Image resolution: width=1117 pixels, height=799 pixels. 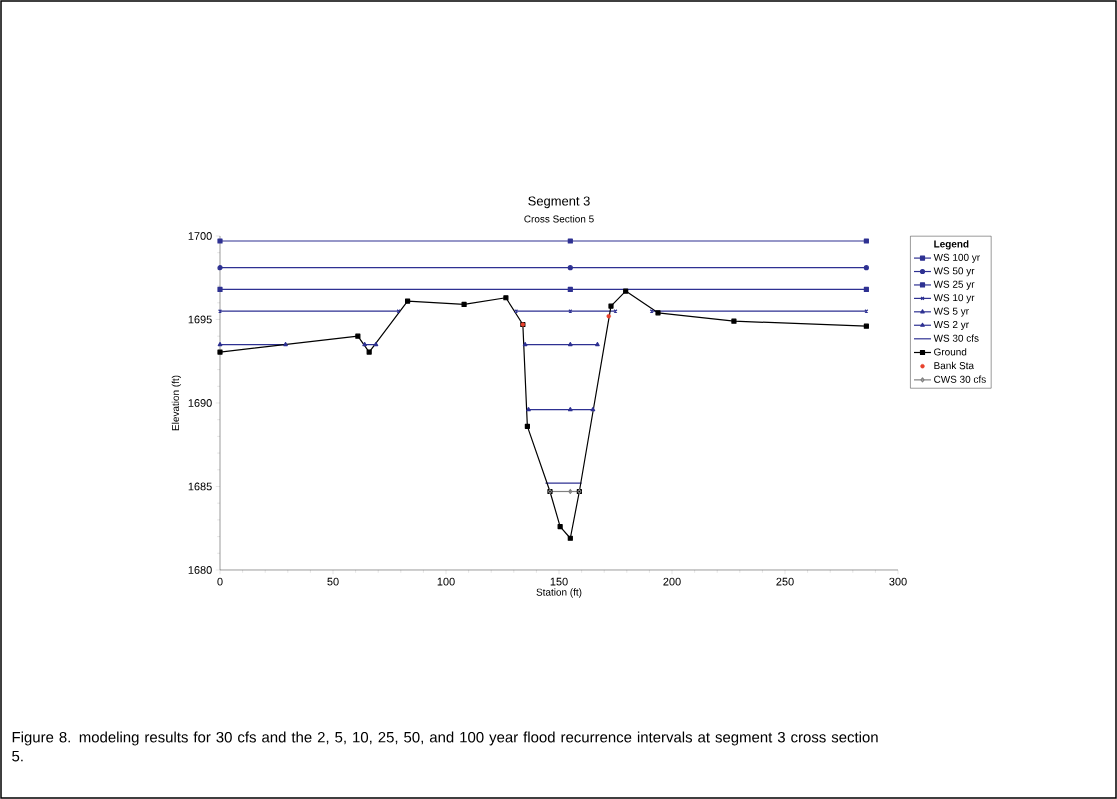 What do you see at coordinates (954, 365) in the screenshot?
I see `legend-label: Bank Sta` at bounding box center [954, 365].